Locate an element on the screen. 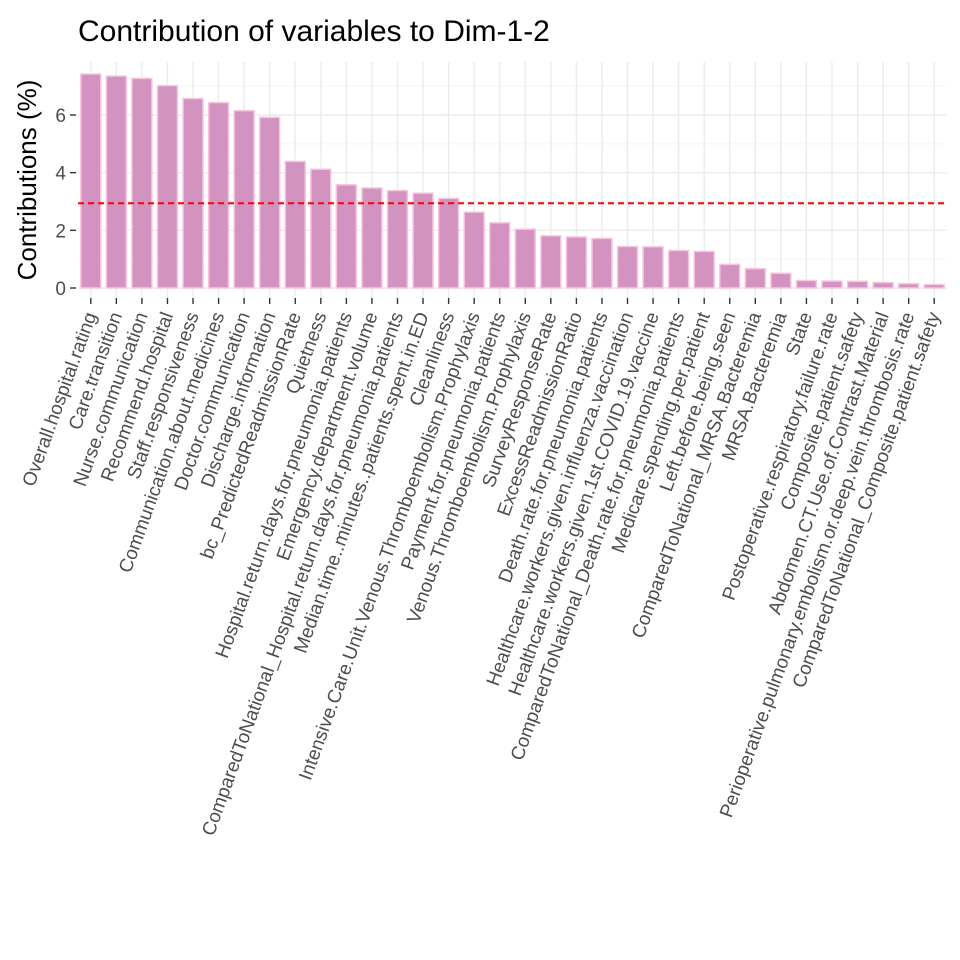 The width and height of the screenshot is (960, 960). y-tick-label: 2 is located at coordinates (60, 231).